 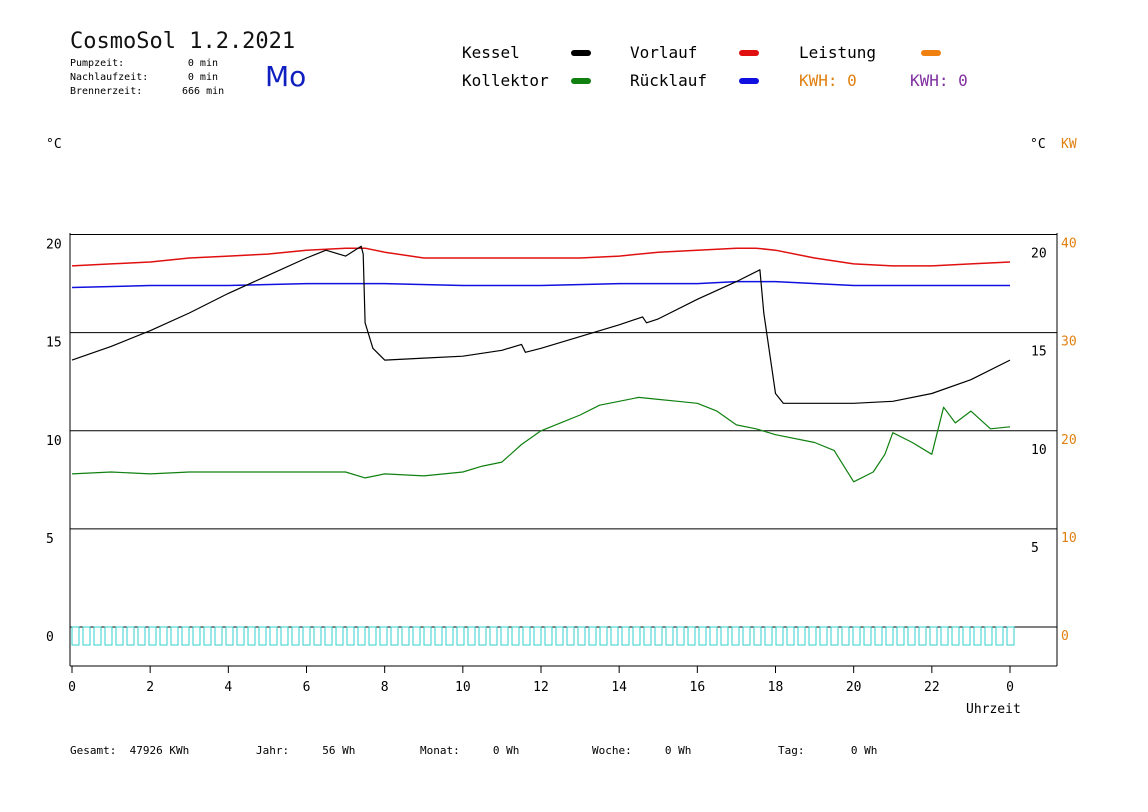 I want to click on x-tick-label: 14, so click(x=619, y=687).